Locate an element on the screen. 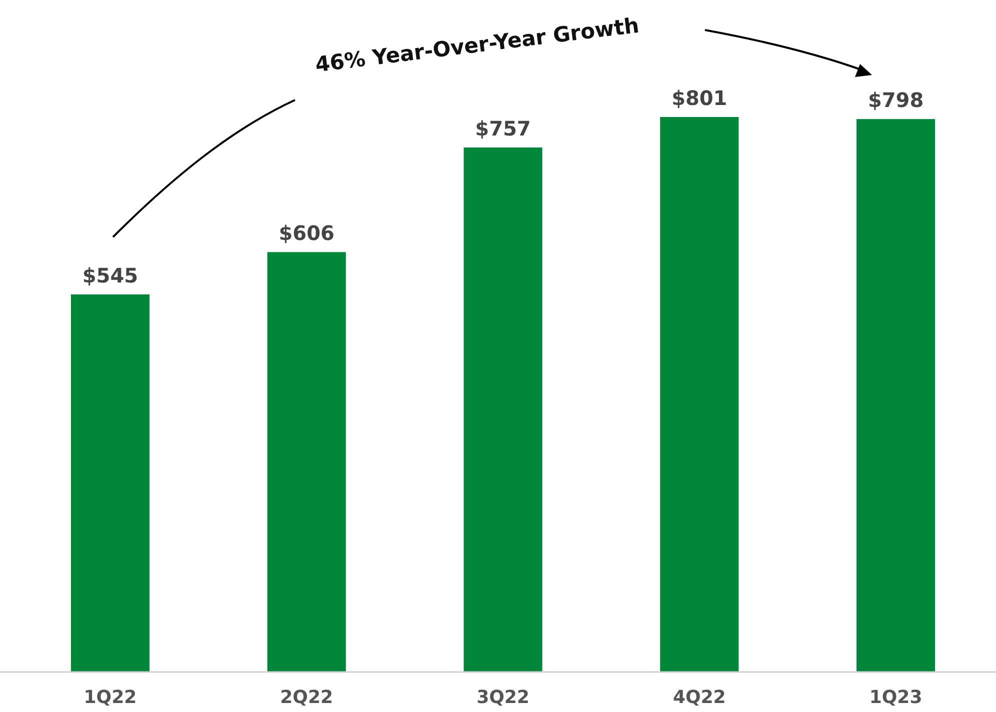 This screenshot has width=996, height=712. data-label: $545 is located at coordinates (110, 275).